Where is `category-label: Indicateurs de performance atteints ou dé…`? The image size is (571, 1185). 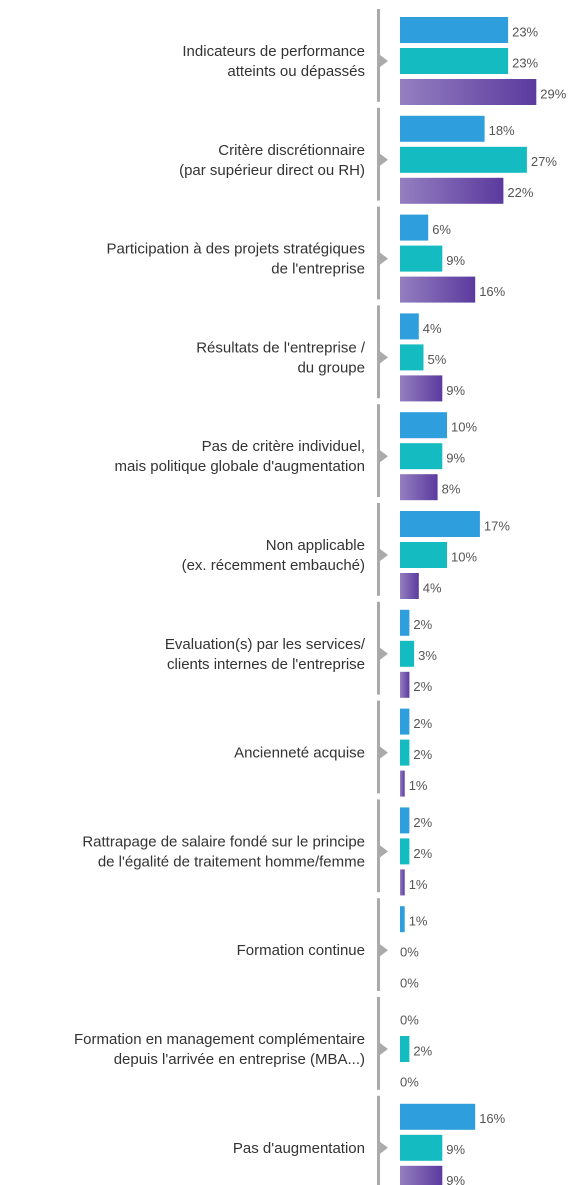 category-label: Indicateurs de performance atteints ou dé… is located at coordinates (273, 61).